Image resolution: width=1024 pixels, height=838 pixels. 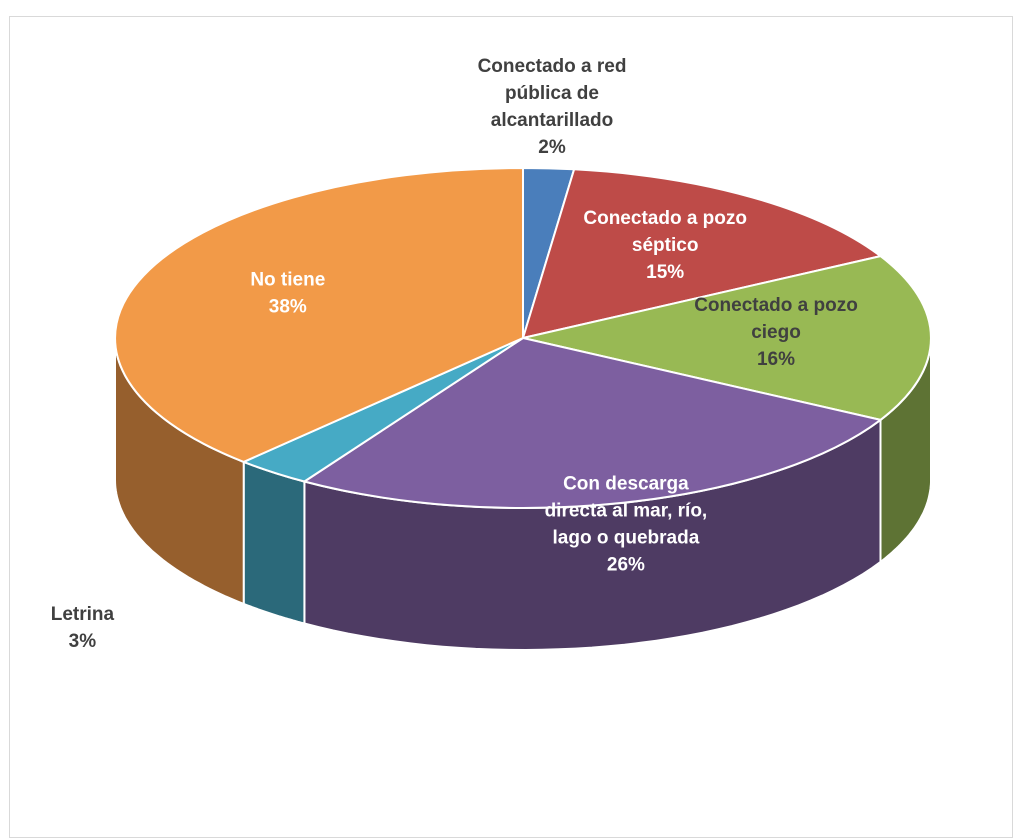 I want to click on data-label-line: lago o quebrada, so click(x=626, y=538).